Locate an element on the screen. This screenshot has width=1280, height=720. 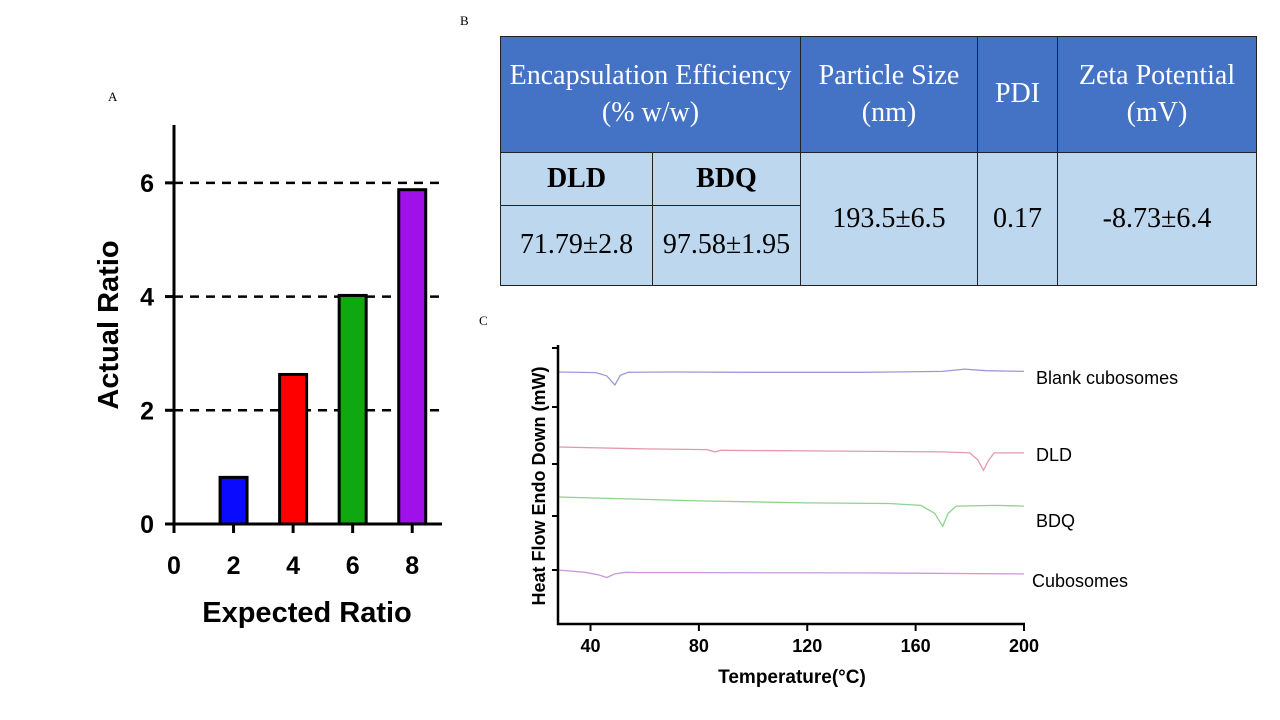
c-x-tick-label: 160 is located at coordinates (916, 646).